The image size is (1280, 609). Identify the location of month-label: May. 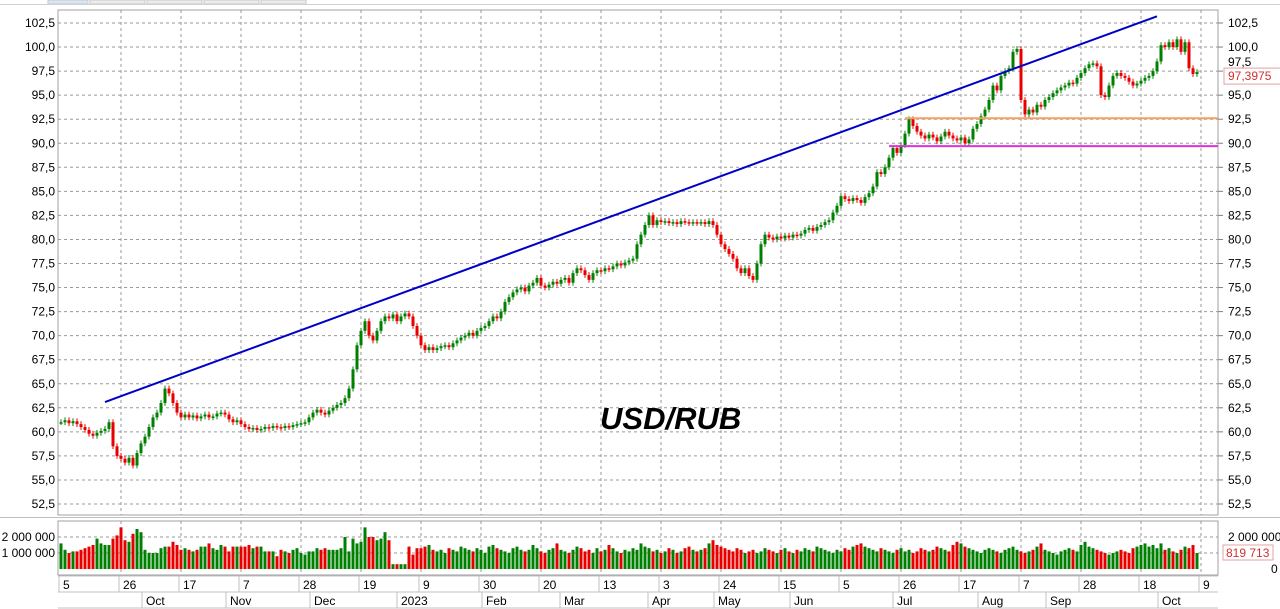
(729, 601).